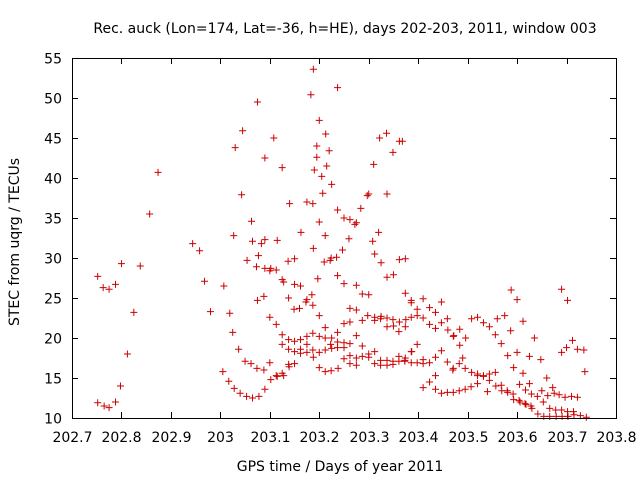 Image resolution: width=640 pixels, height=480 pixels. I want to click on x-tick-label: 203.7, so click(567, 438).